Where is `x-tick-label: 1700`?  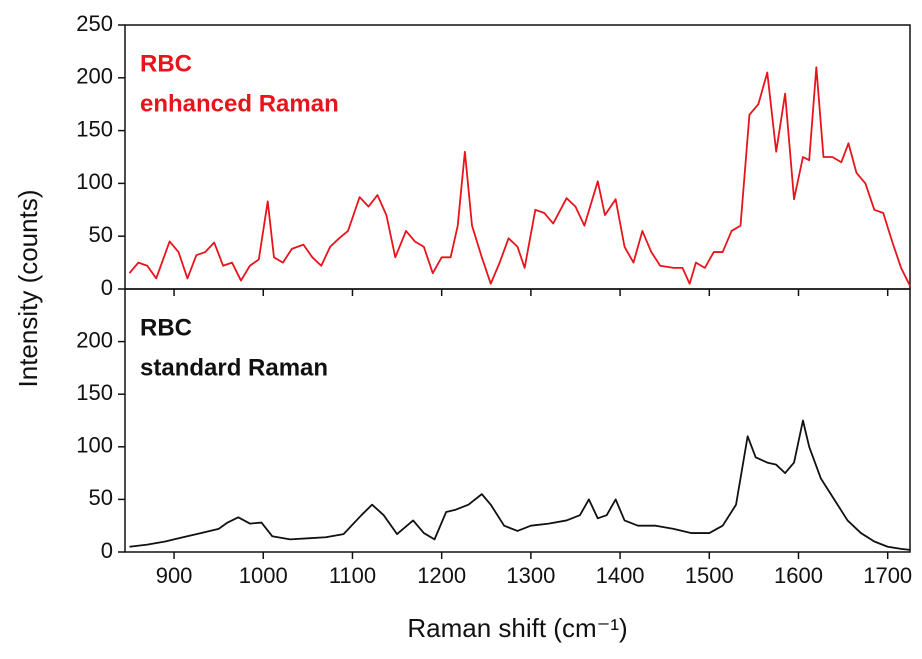
x-tick-label: 1700 is located at coordinates (887, 575).